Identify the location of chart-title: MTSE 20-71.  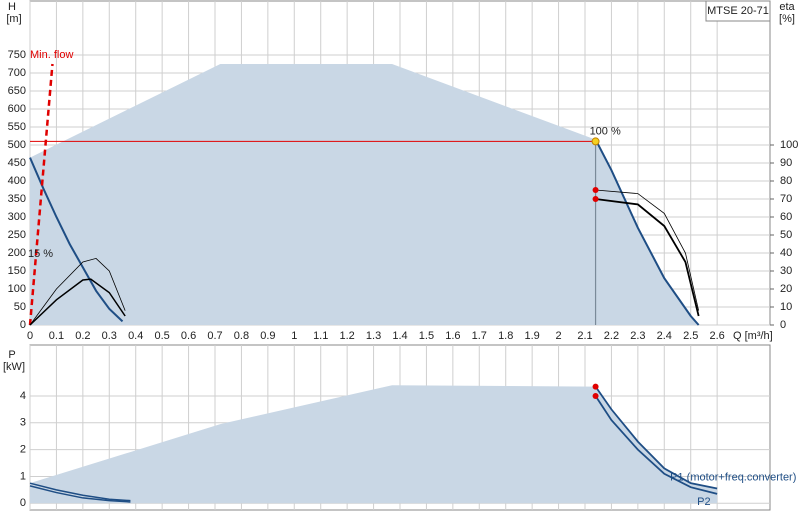
(738, 11).